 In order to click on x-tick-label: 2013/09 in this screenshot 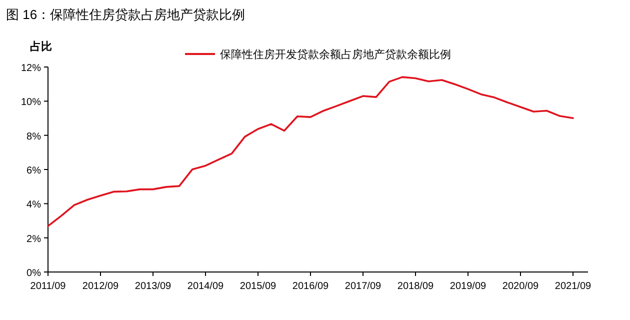, I will do `click(153, 286)`.